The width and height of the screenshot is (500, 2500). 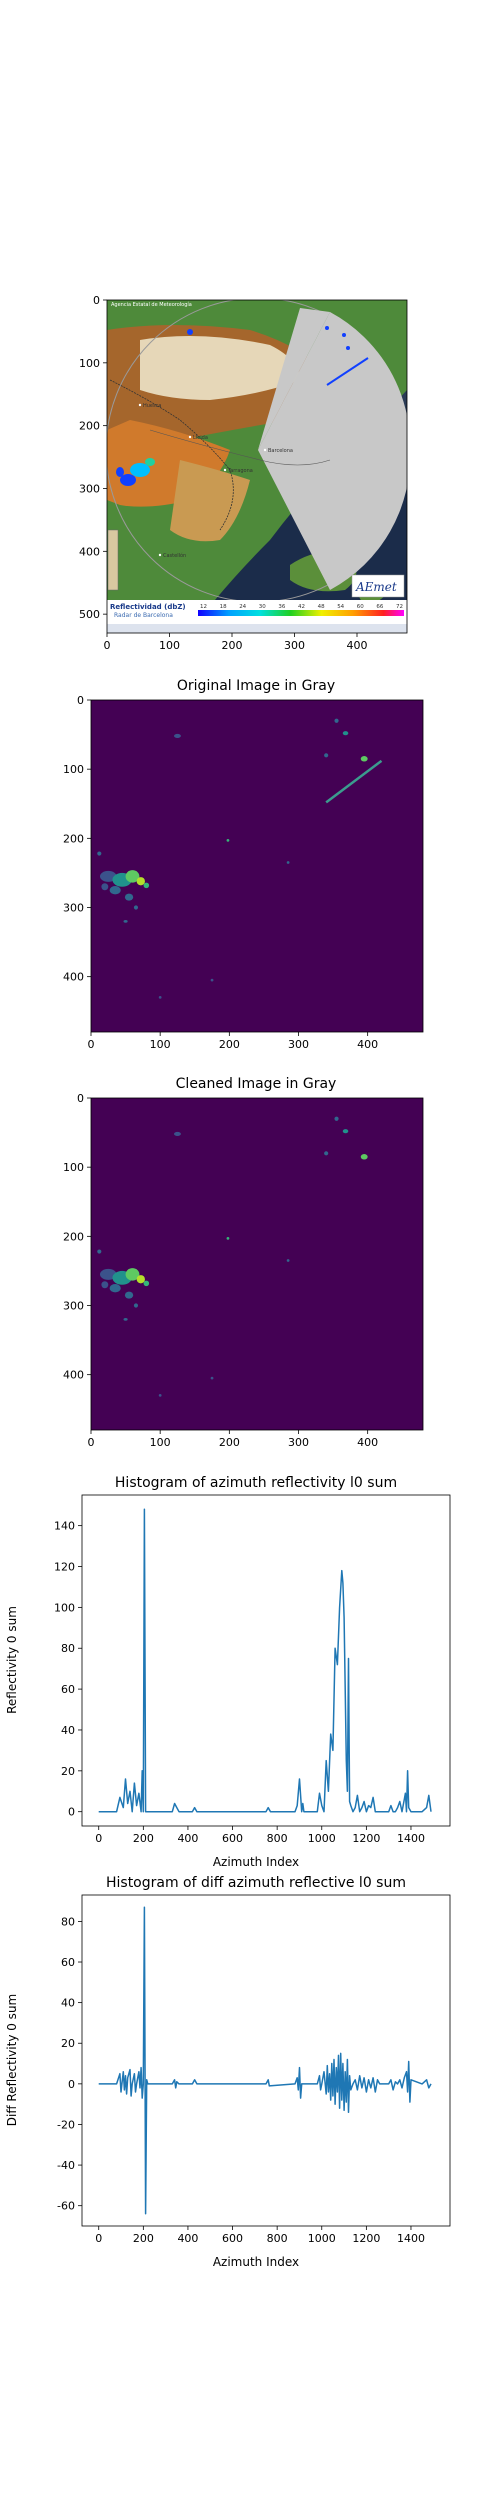 I want to click on legend-value: 48, so click(x=321, y=607).